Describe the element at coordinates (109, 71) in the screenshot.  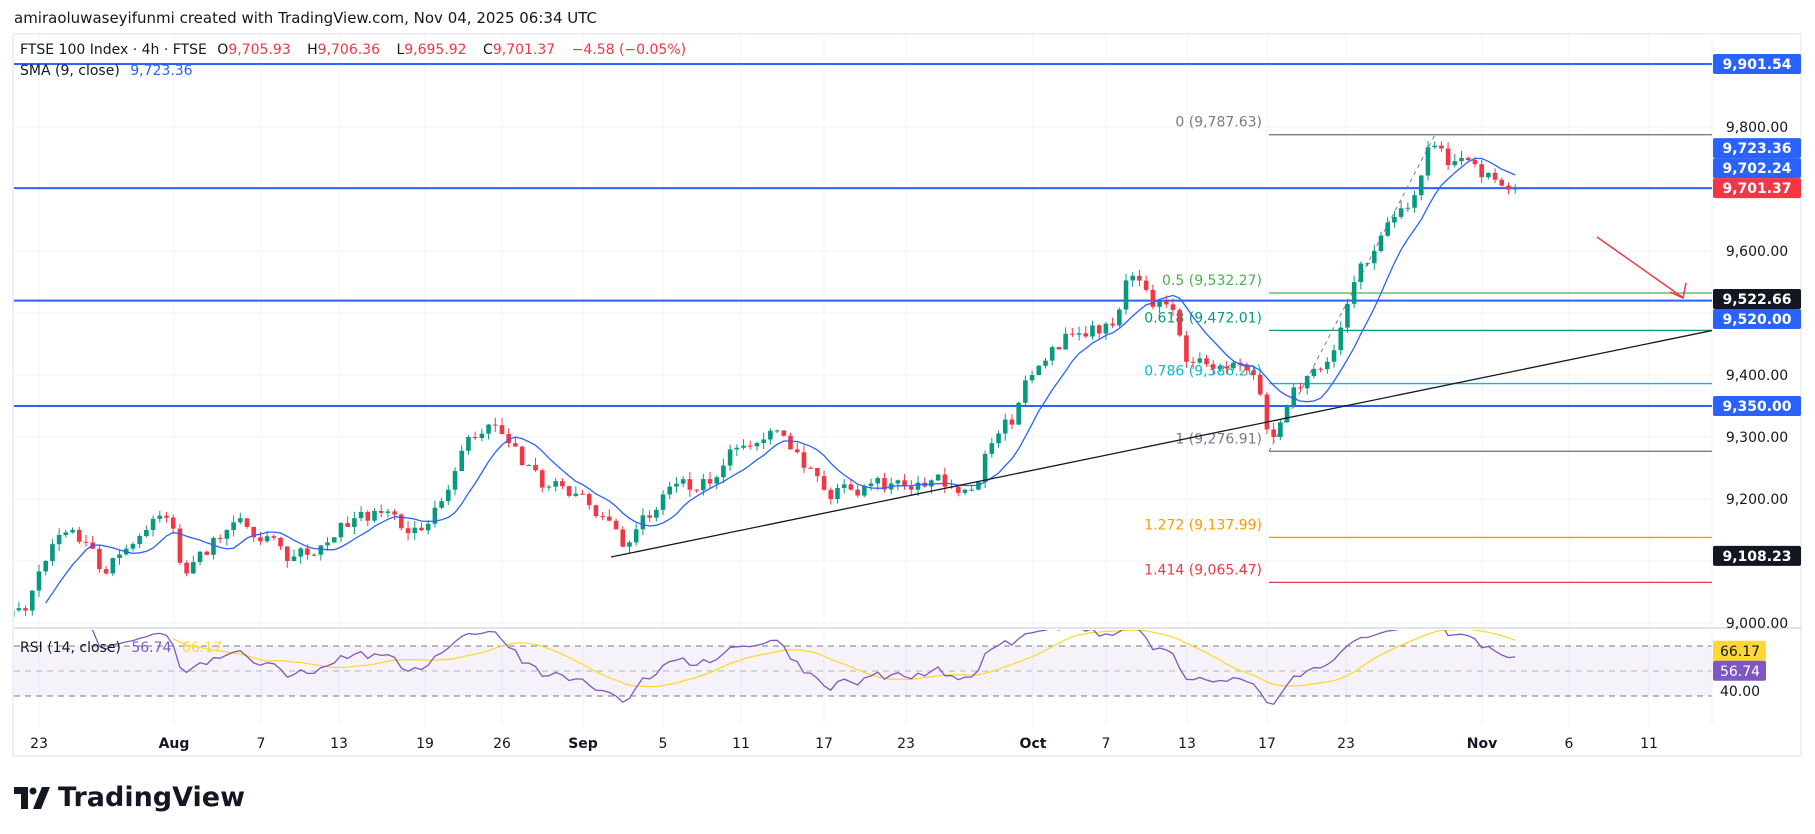
I see `sma-legend: SMA (9, close) 9,723.36` at that location.